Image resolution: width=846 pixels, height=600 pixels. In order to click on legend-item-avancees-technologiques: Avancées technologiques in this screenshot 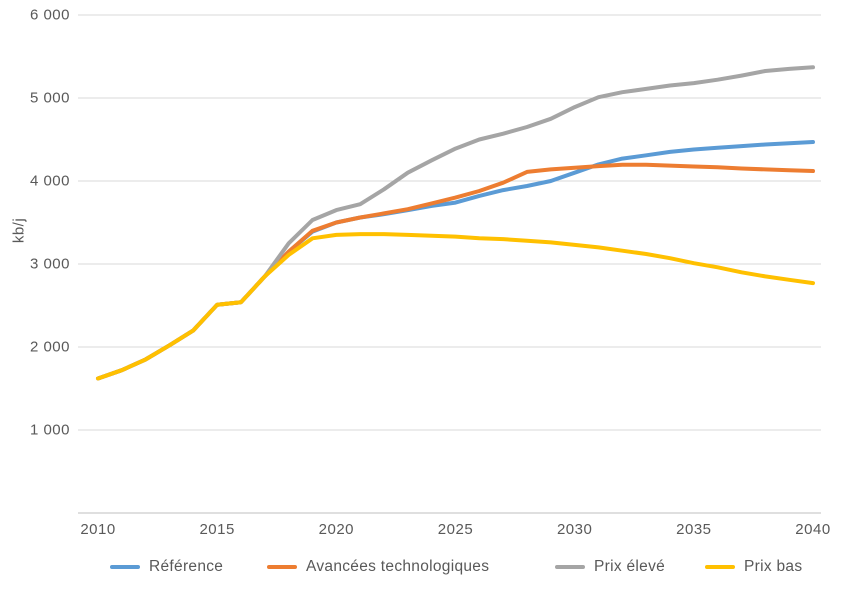, I will do `click(378, 567)`.